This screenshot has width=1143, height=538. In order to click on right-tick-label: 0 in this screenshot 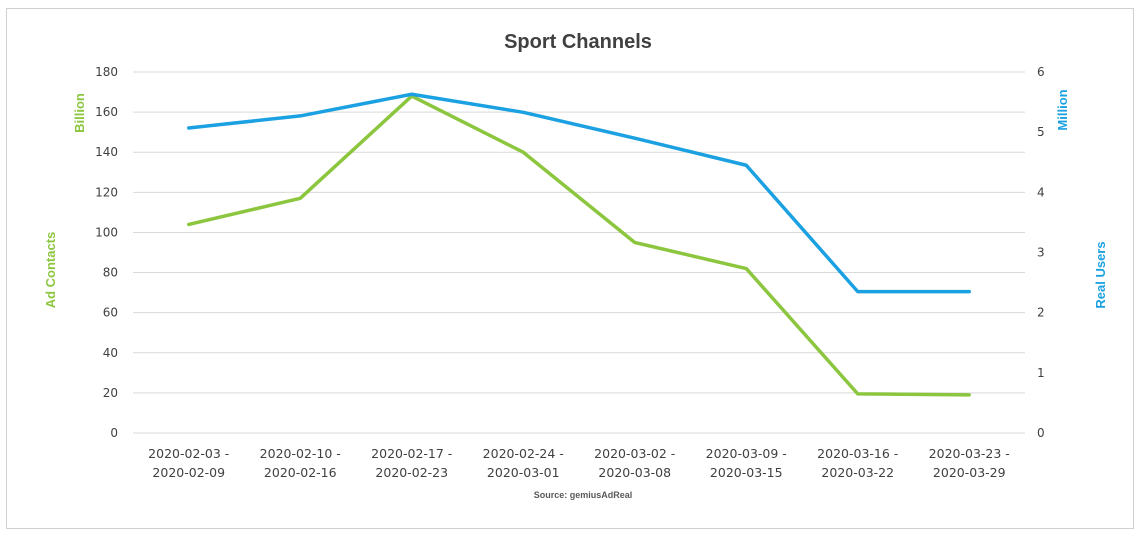, I will do `click(1041, 433)`.